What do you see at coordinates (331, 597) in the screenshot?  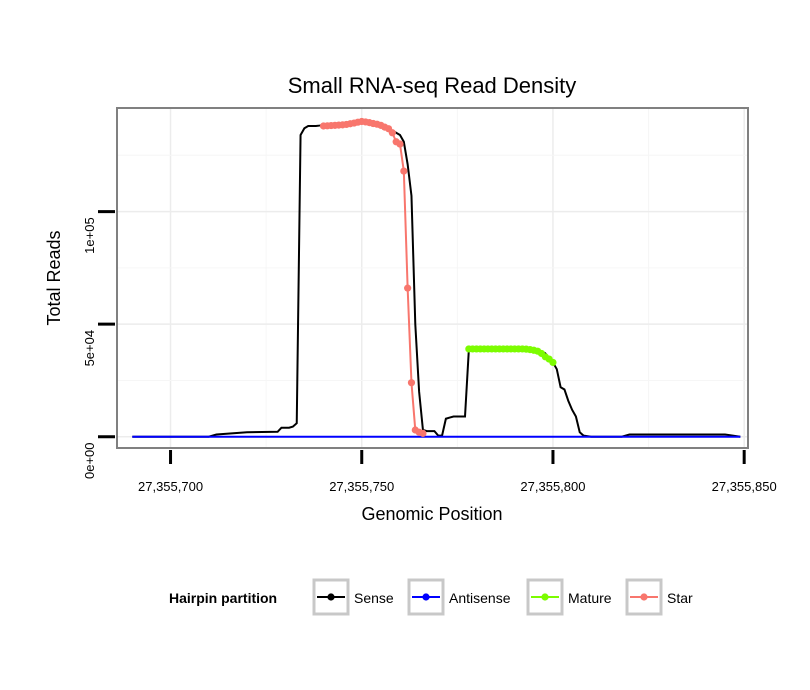 I see `legend-point-sense` at bounding box center [331, 597].